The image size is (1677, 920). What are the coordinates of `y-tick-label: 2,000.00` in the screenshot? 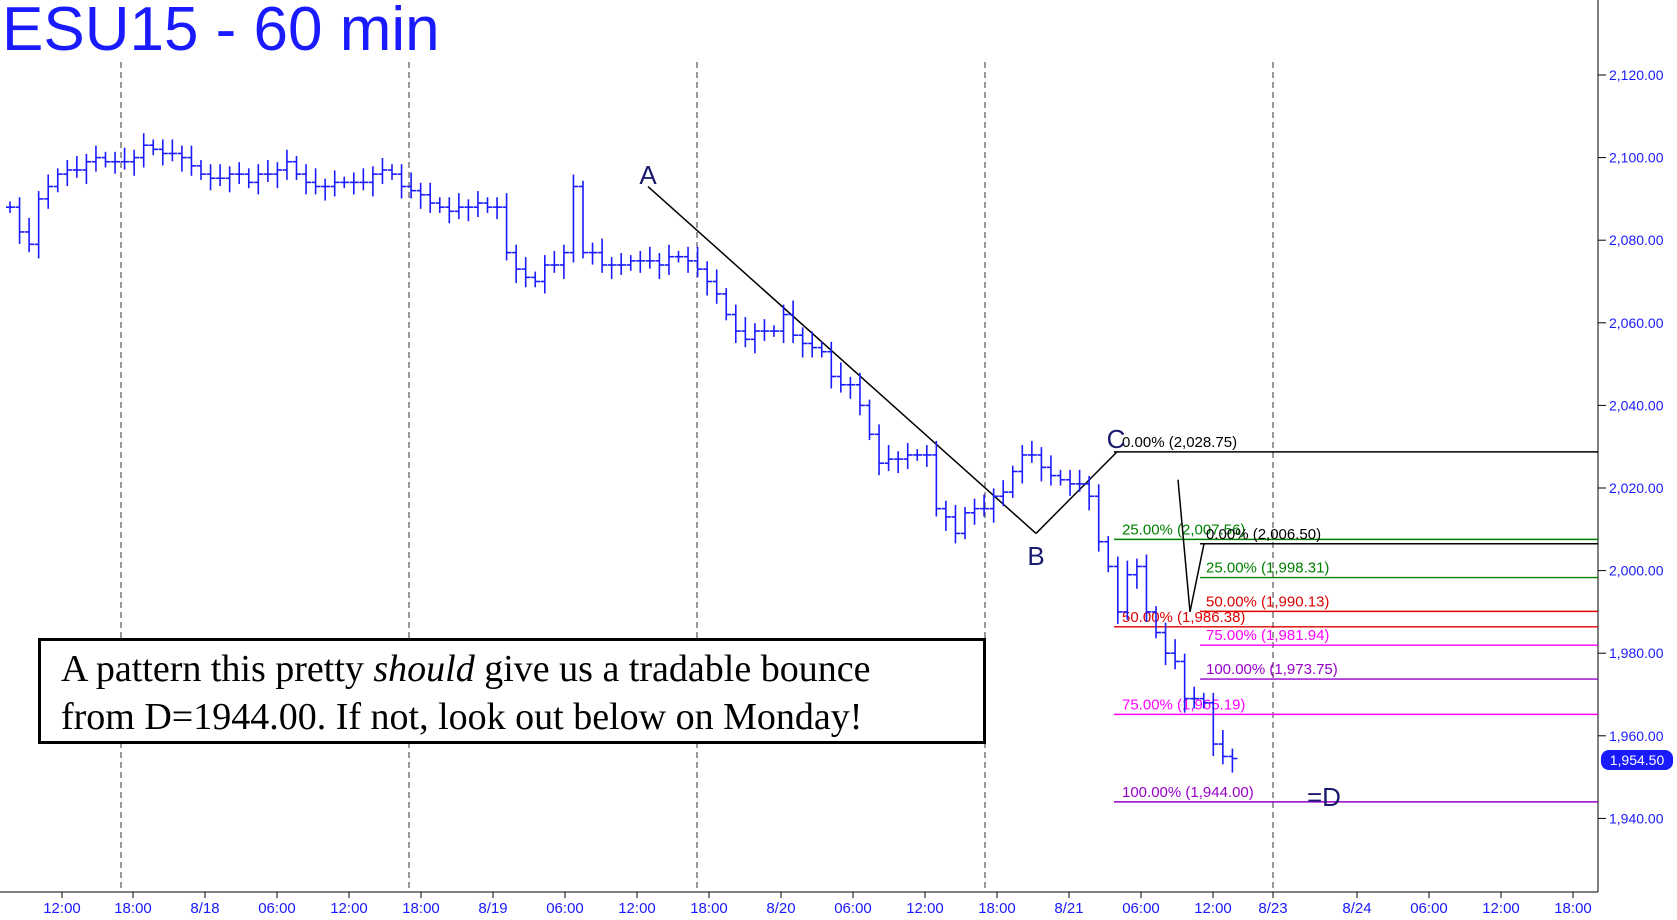 It's located at (1636, 571).